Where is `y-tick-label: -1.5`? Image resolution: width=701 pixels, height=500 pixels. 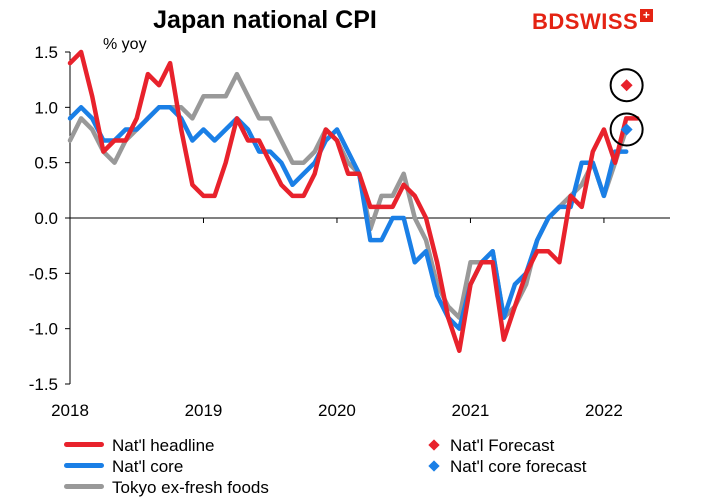
y-tick-label: -1.5 is located at coordinates (43, 384).